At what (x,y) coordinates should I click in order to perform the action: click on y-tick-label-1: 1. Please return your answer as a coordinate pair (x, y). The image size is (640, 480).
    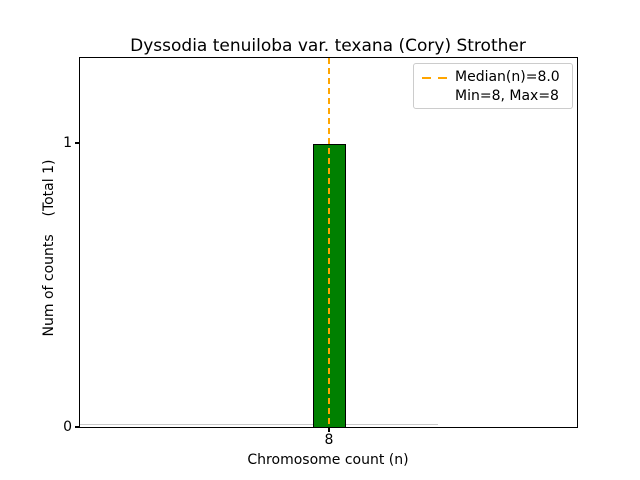
    Looking at the image, I should click on (67, 143).